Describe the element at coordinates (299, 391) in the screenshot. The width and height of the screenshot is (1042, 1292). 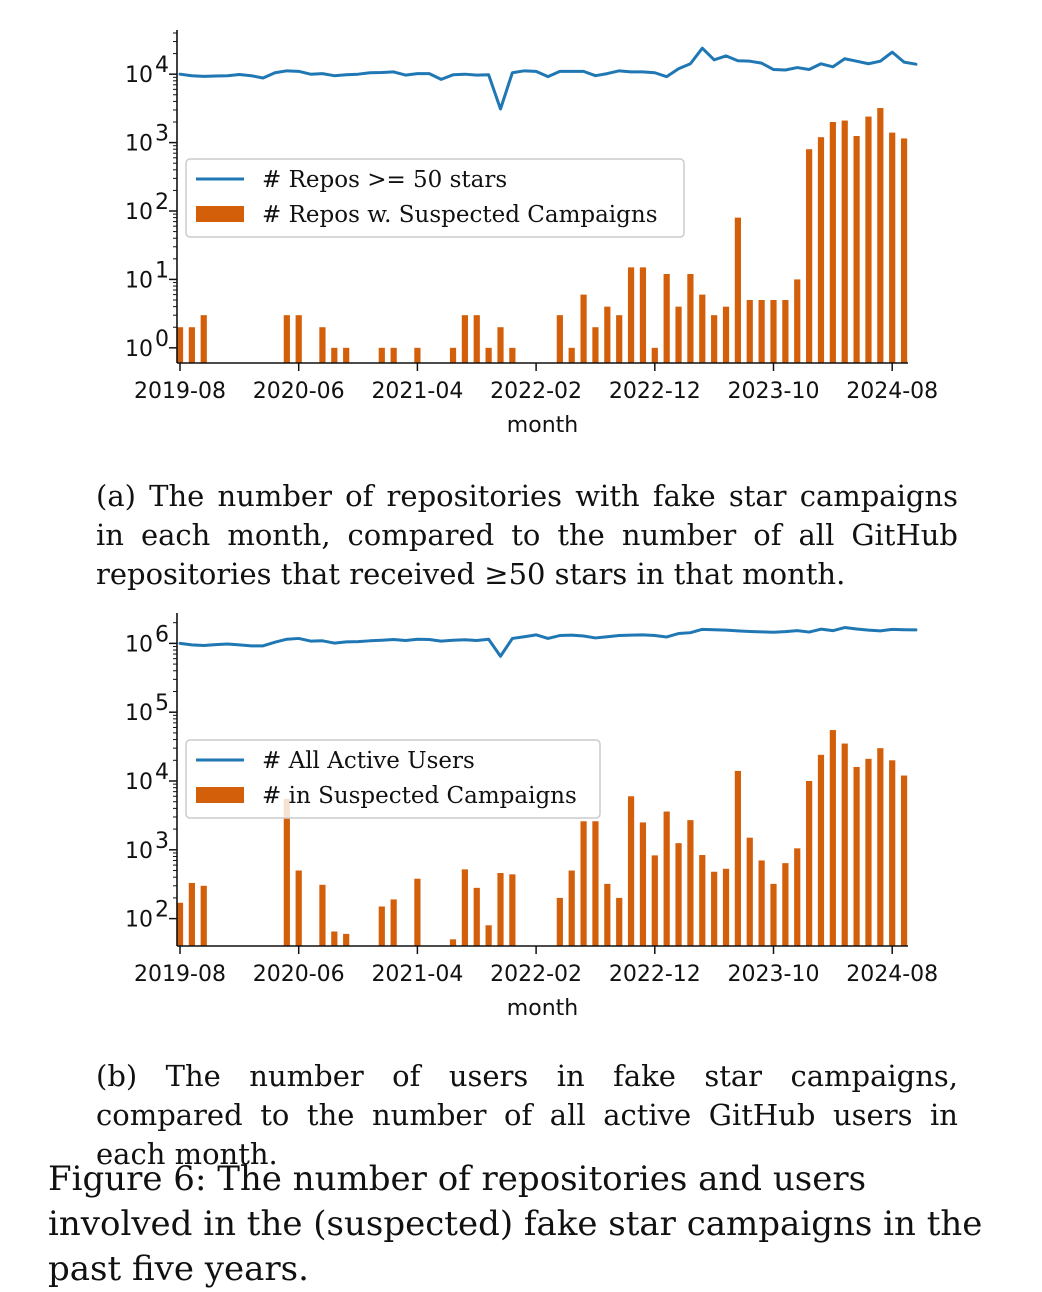
I see `x-tick-label: 2020-06` at that location.